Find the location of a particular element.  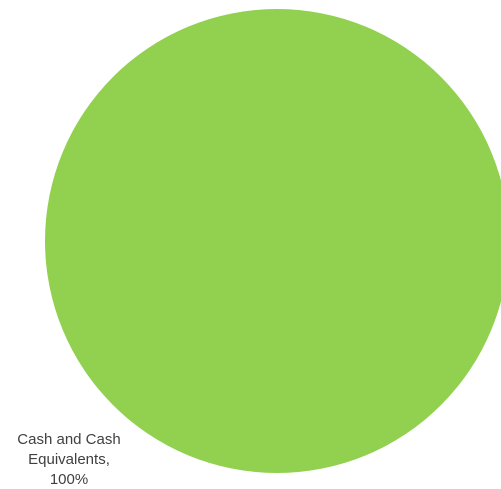

data-label-line: Cash and Cash is located at coordinates (68, 439).